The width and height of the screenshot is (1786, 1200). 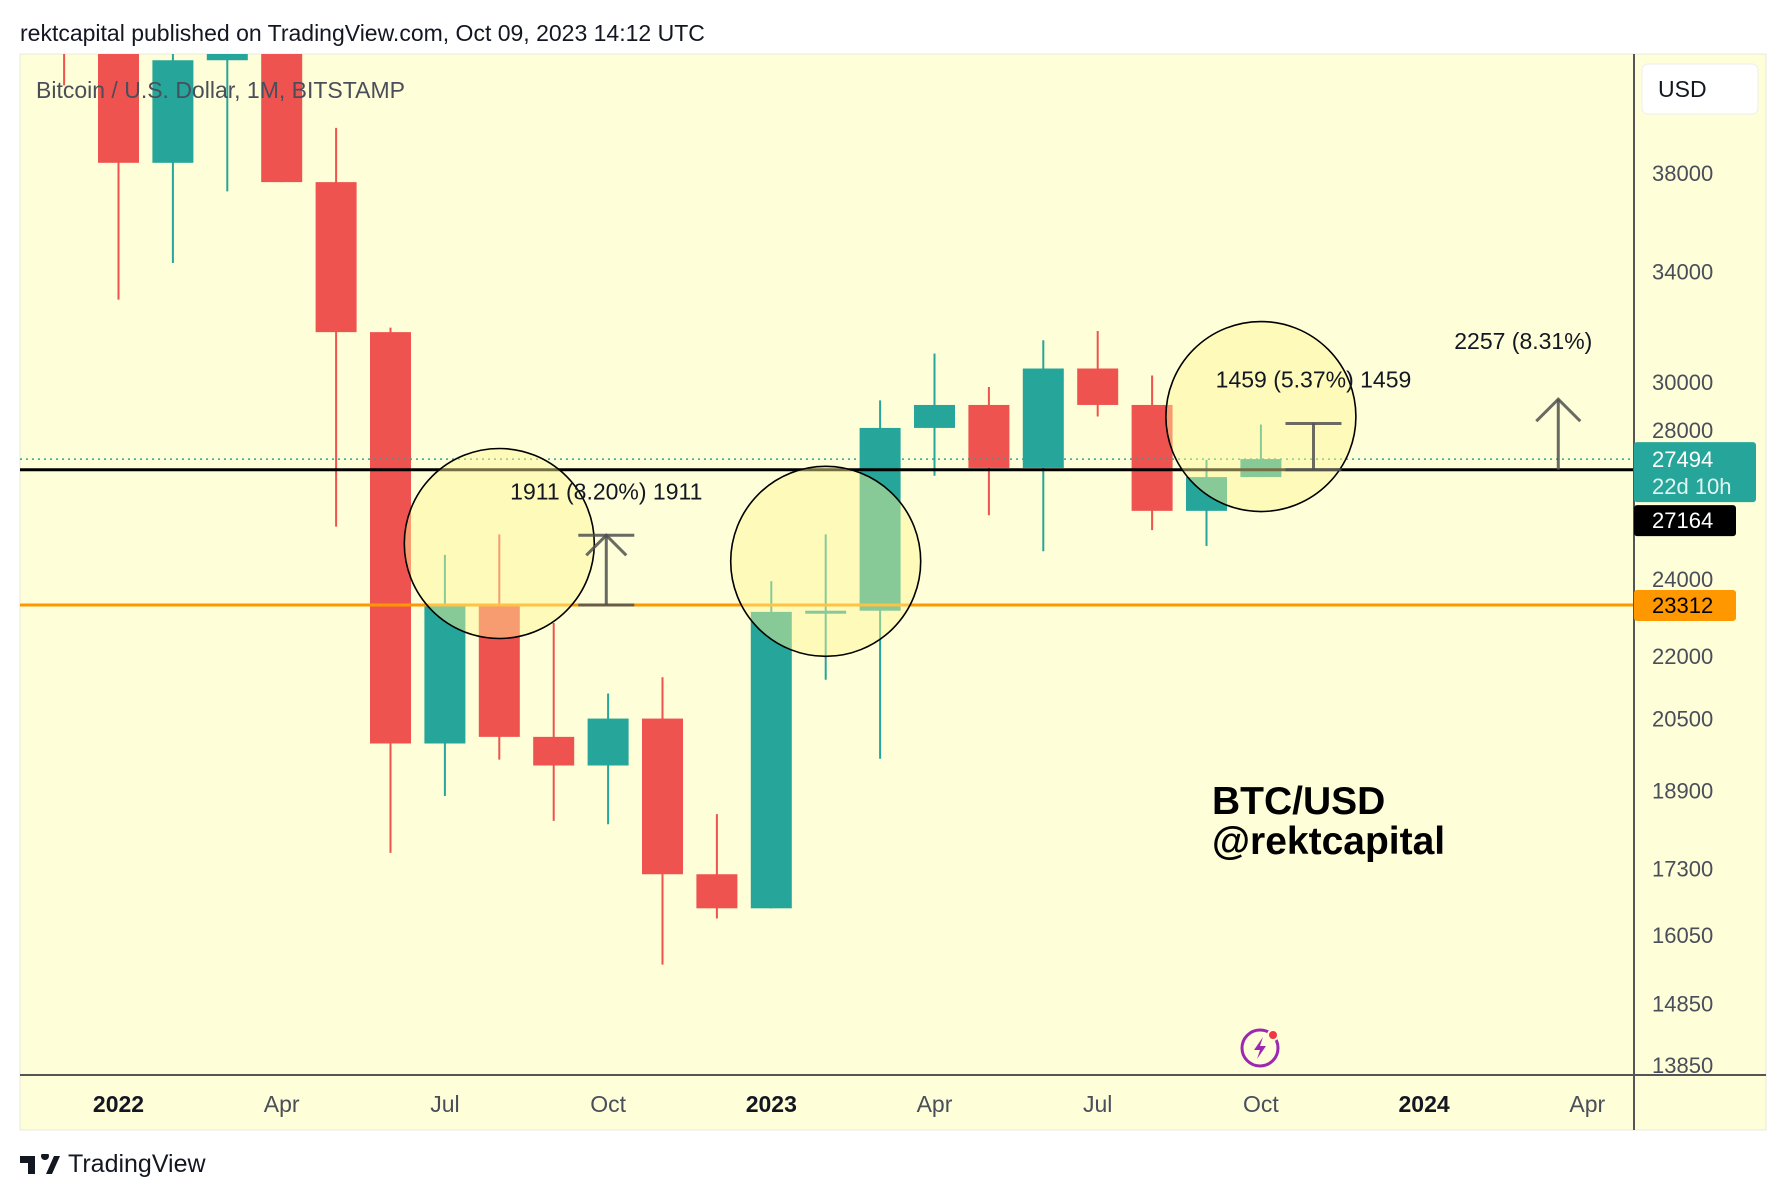 I want to click on price-tick-label: 14850, so click(x=1682, y=1004).